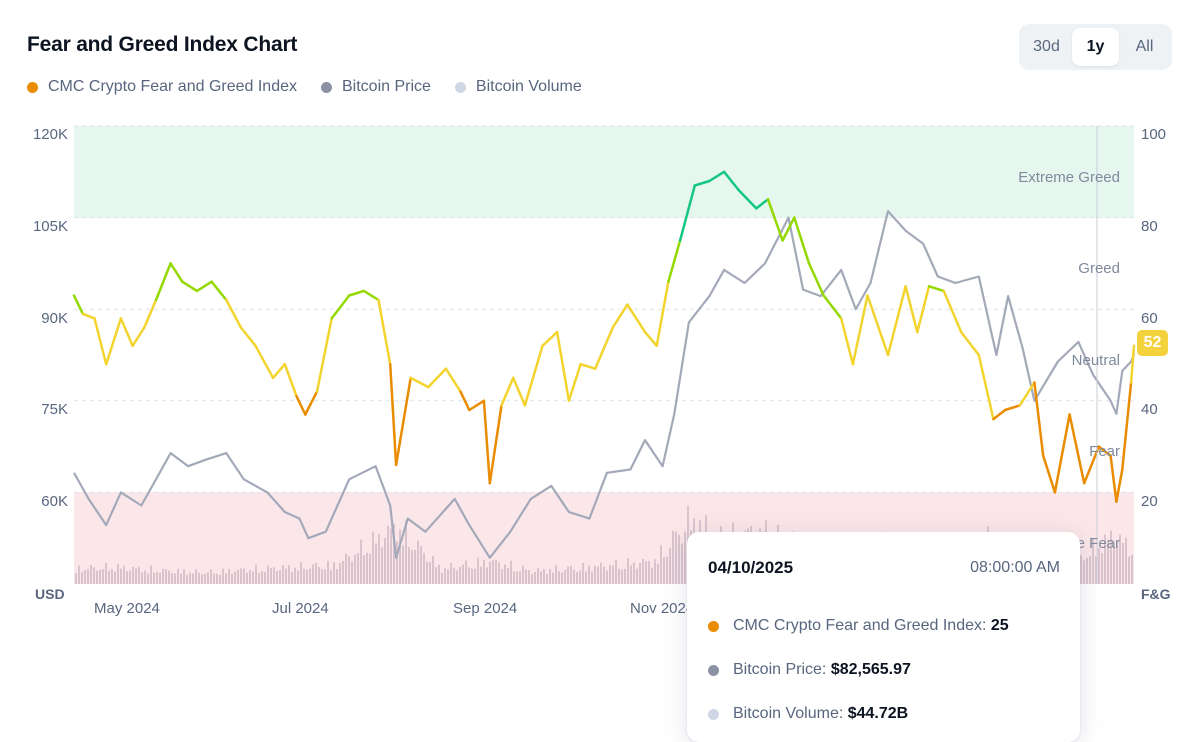  Describe the element at coordinates (518, 87) in the screenshot. I see `legend-item-volume: Bitcoin Volume` at that location.